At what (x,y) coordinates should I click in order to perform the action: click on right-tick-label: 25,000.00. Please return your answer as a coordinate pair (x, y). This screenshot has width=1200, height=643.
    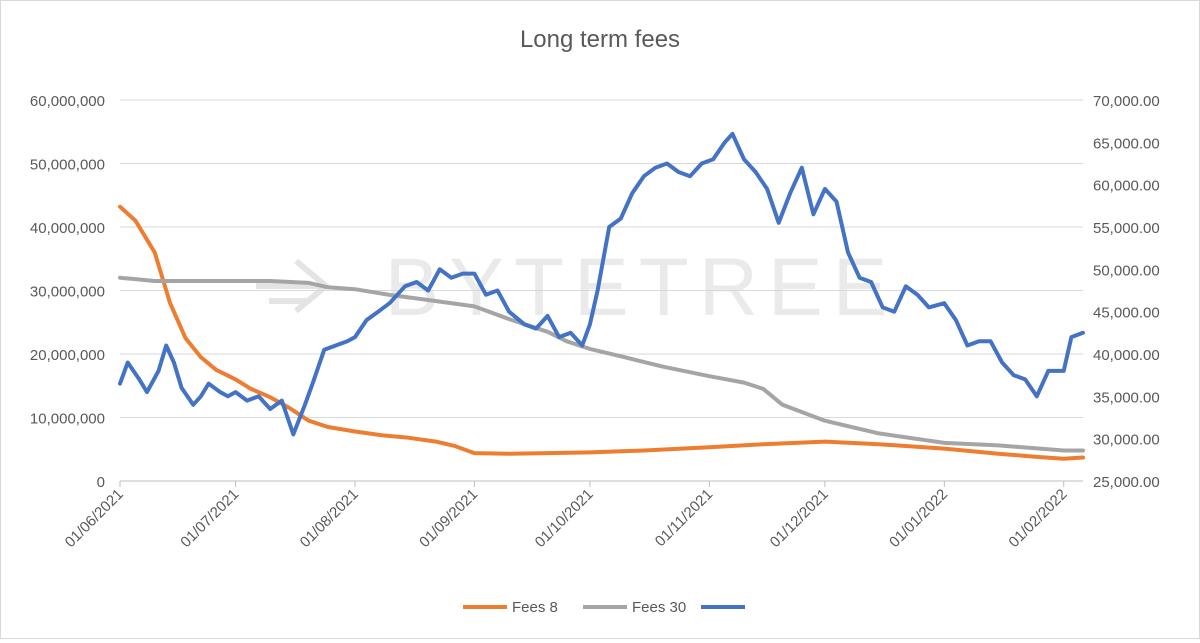
    Looking at the image, I should click on (1126, 482).